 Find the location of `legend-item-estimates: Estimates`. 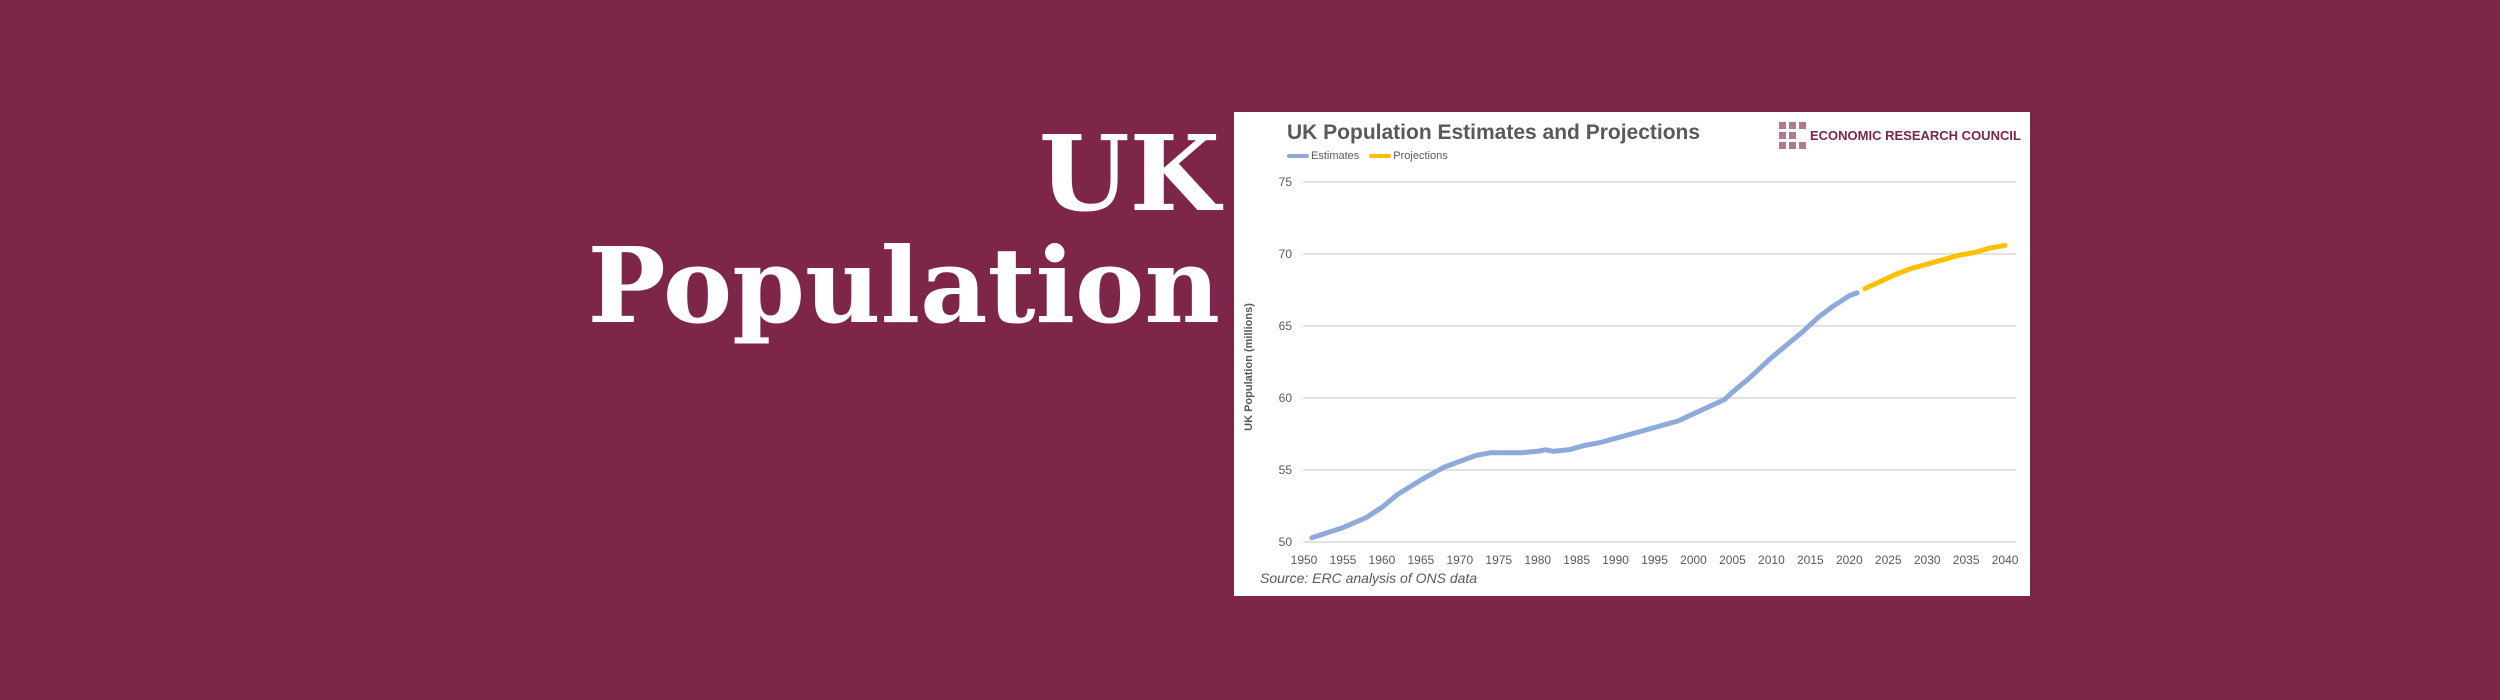

legend-item-estimates: Estimates is located at coordinates (1323, 156).